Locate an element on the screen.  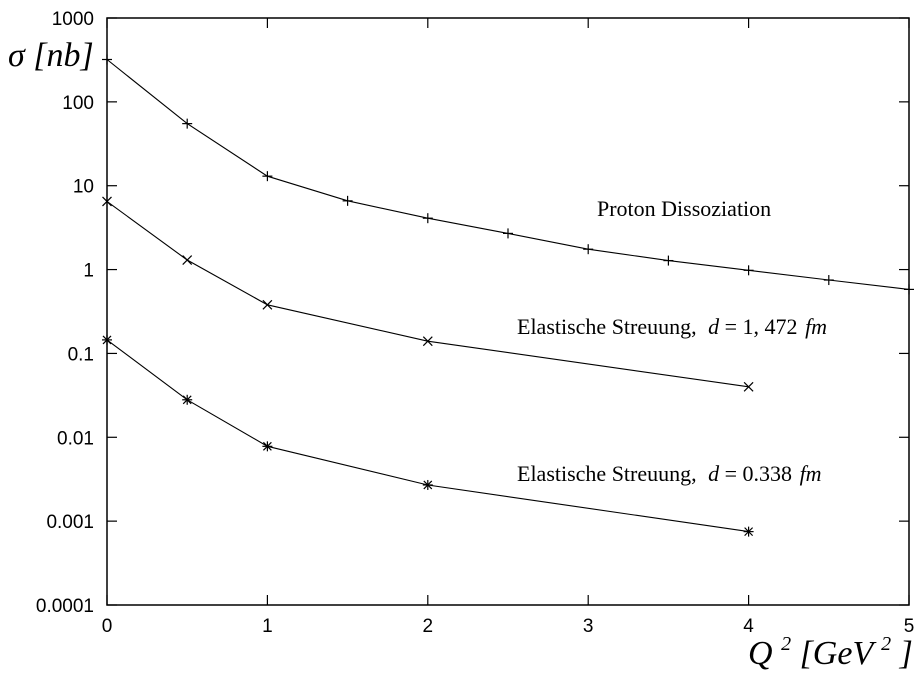
series-label-elastic-1-var: d is located at coordinates (714, 326).